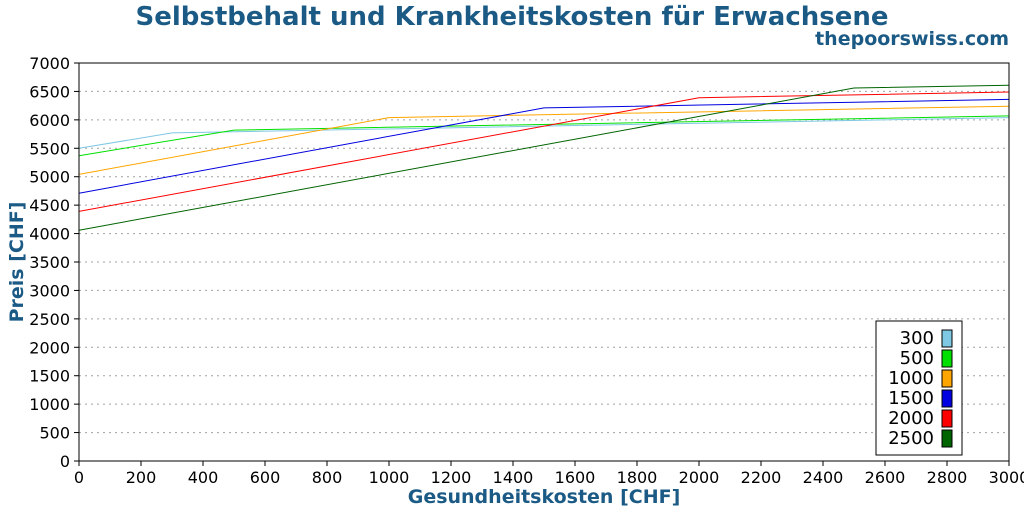 This screenshot has height=512, width=1024. I want to click on y-tick-label: 1000, so click(49, 404).